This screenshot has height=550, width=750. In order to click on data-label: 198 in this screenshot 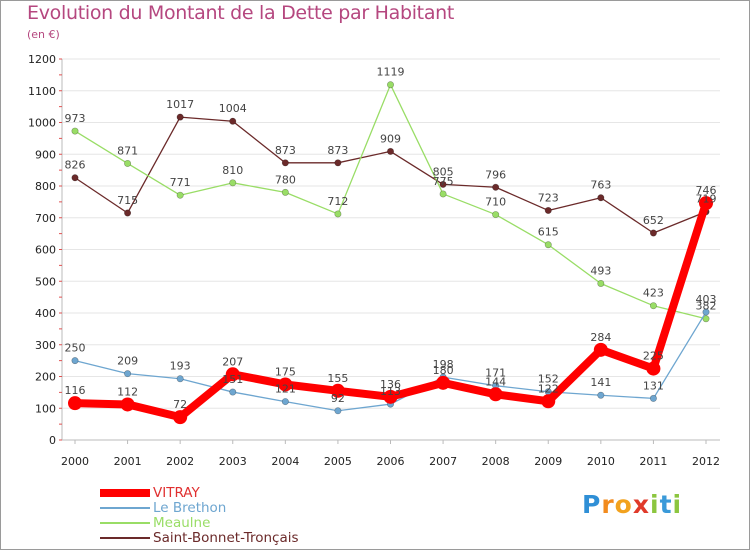, I will do `click(443, 364)`.